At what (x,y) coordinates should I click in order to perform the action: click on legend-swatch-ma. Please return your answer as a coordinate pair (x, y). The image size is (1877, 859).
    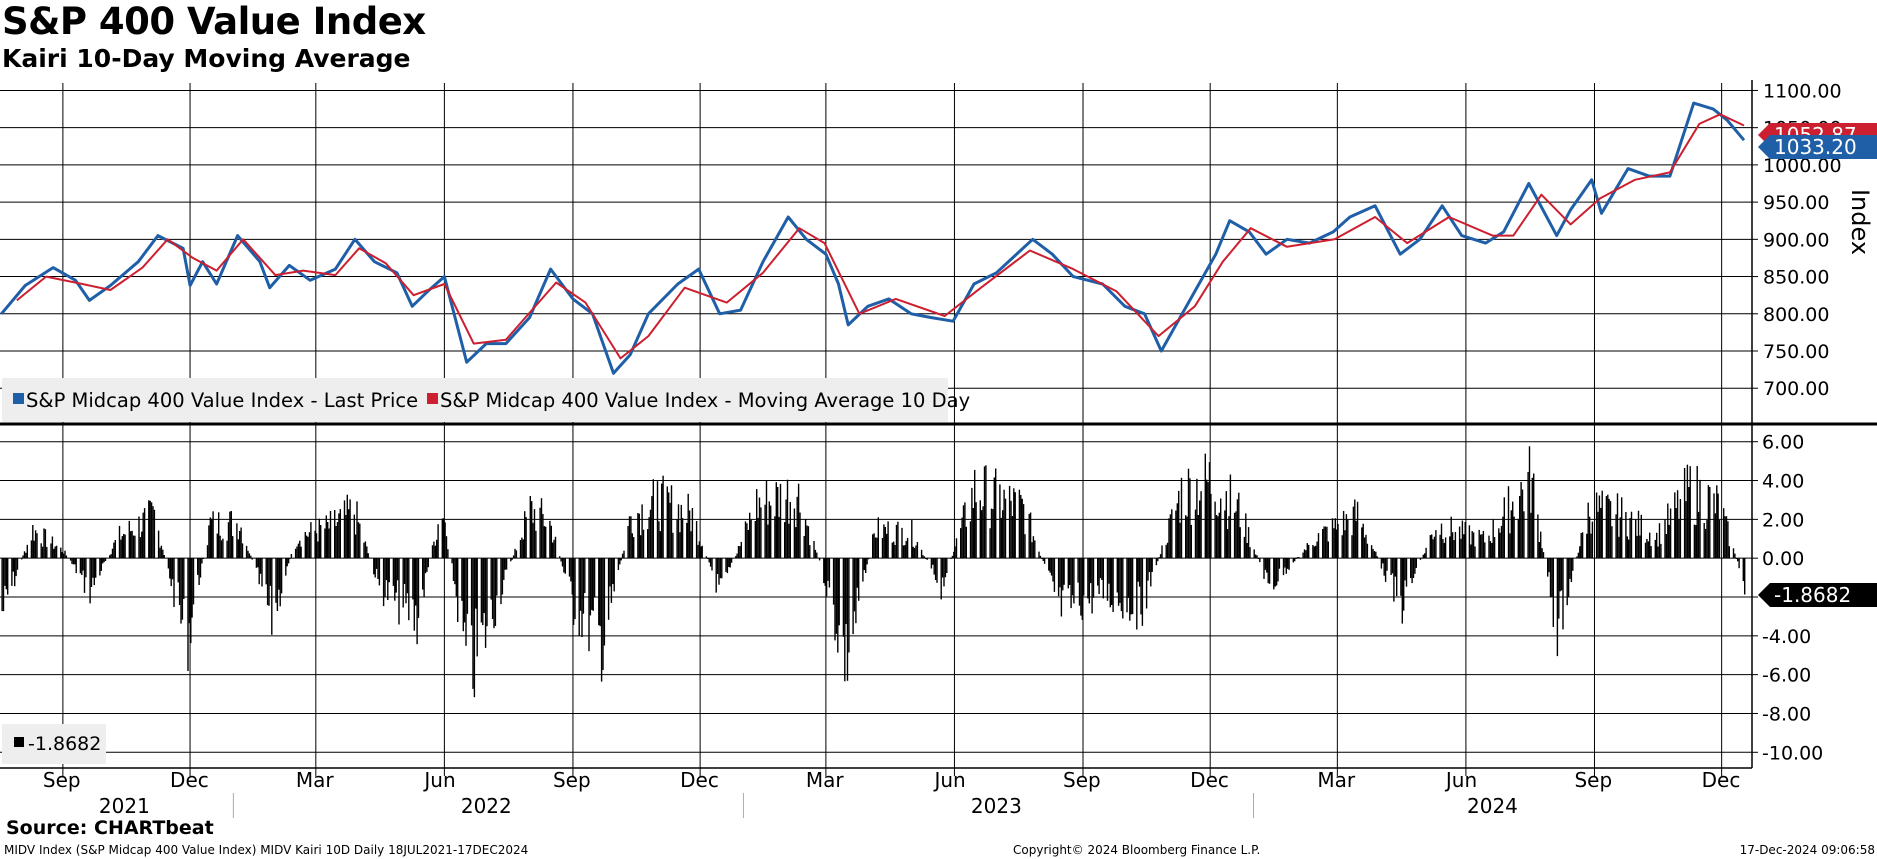
    Looking at the image, I should click on (432, 398).